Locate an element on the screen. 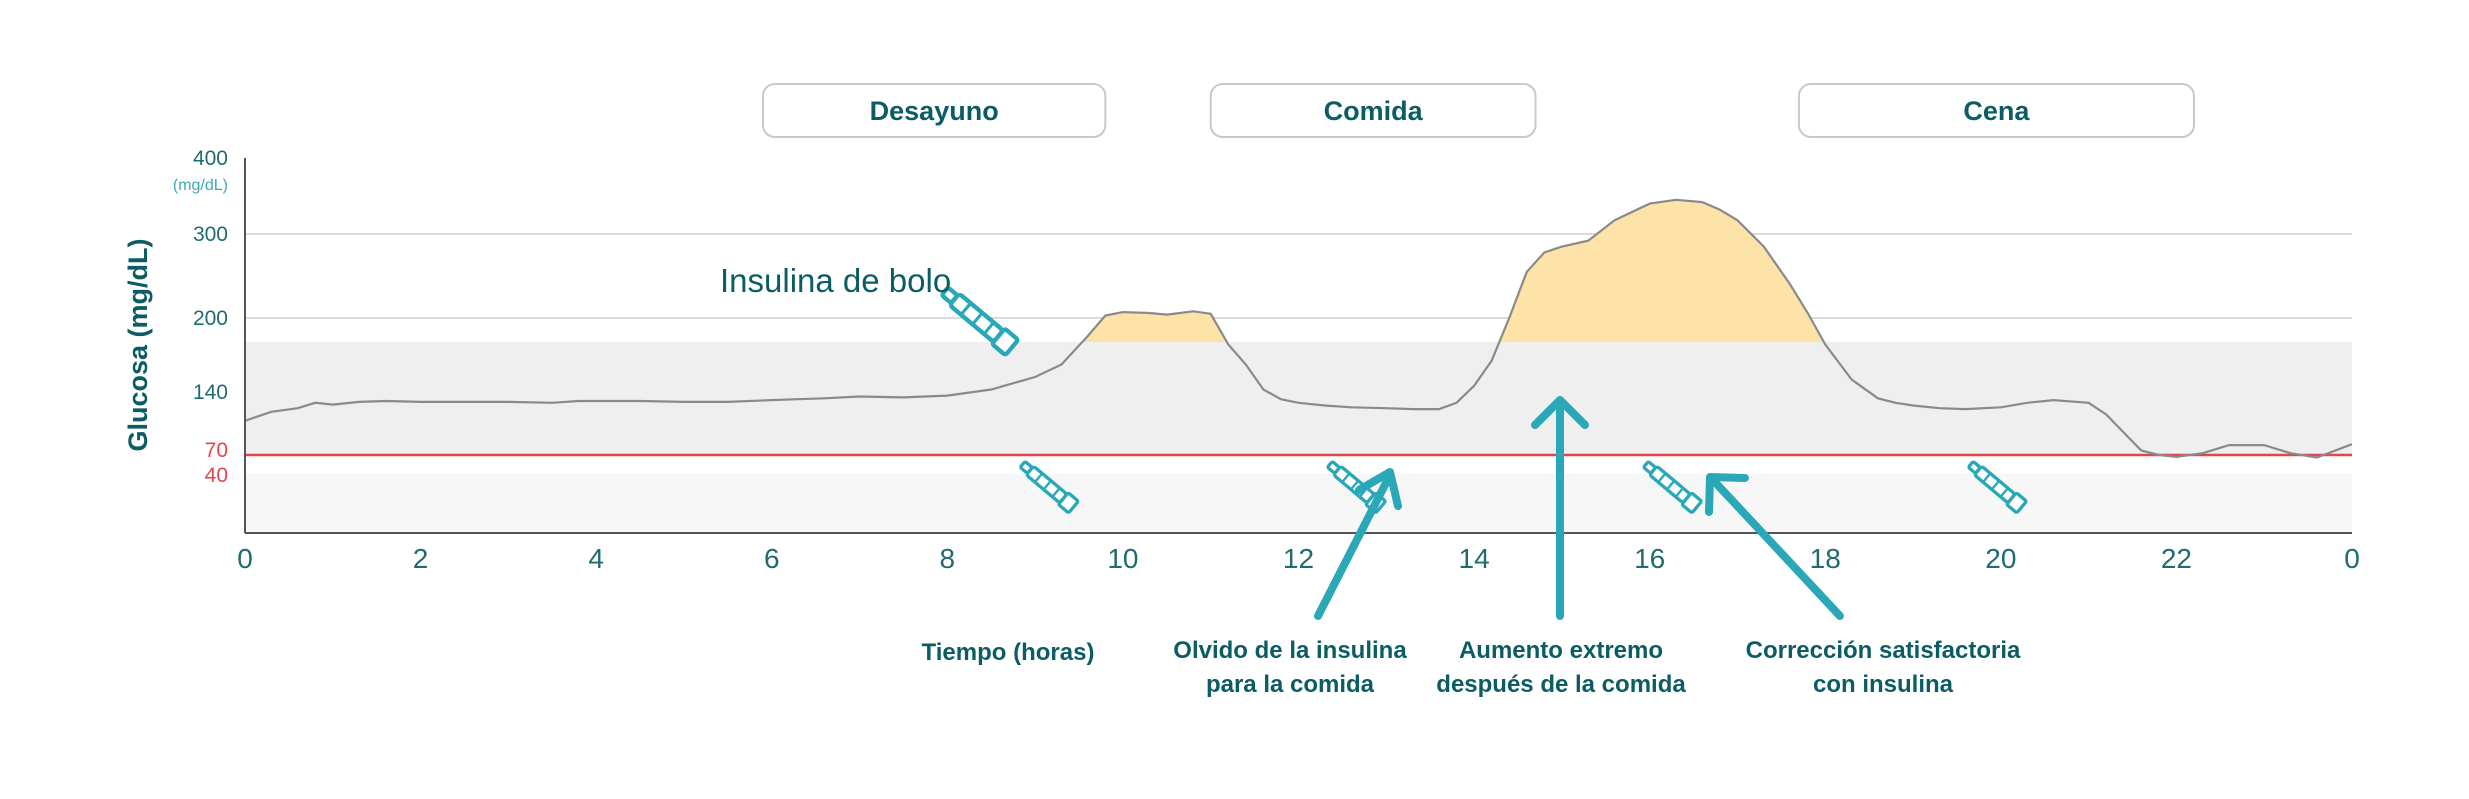 This screenshot has width=2469, height=799. x-tick-label: 4 is located at coordinates (596, 558).